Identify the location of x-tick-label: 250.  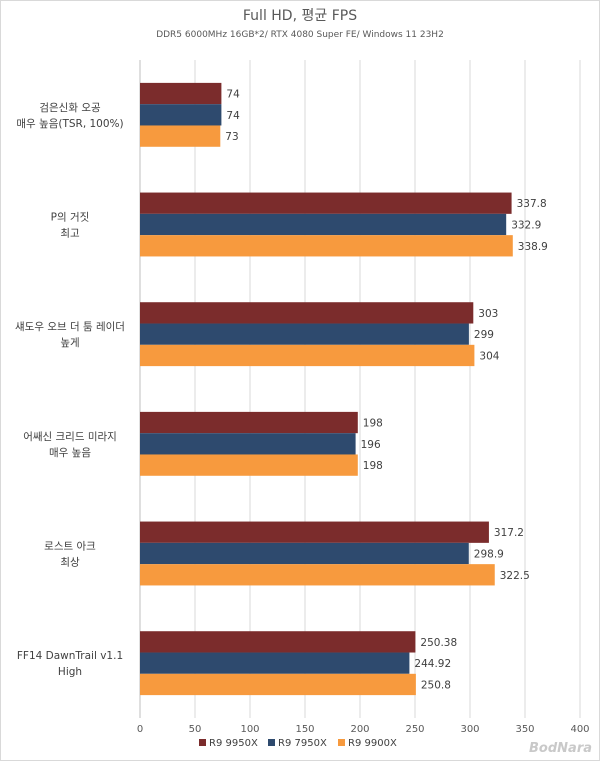
(414, 729).